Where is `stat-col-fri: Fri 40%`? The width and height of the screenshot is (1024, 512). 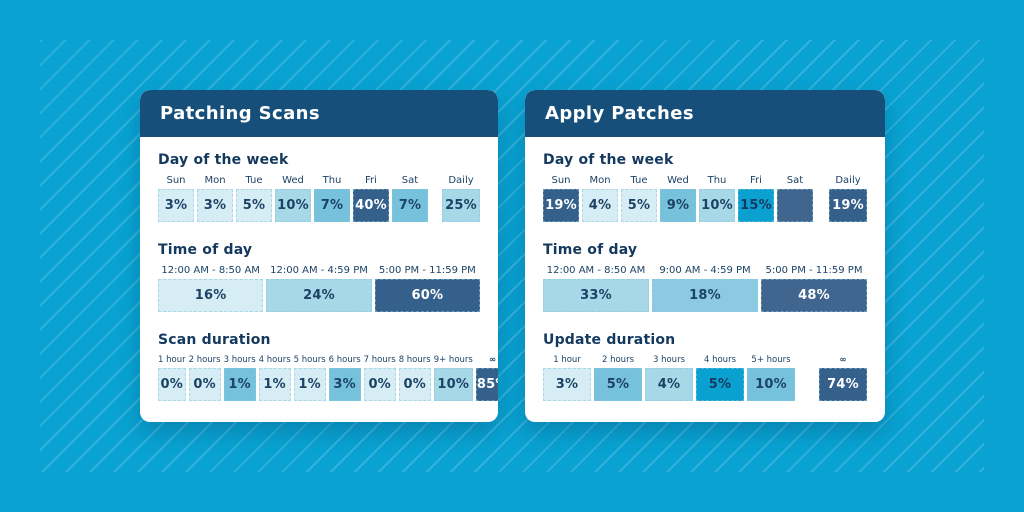 stat-col-fri: Fri 40% is located at coordinates (371, 198).